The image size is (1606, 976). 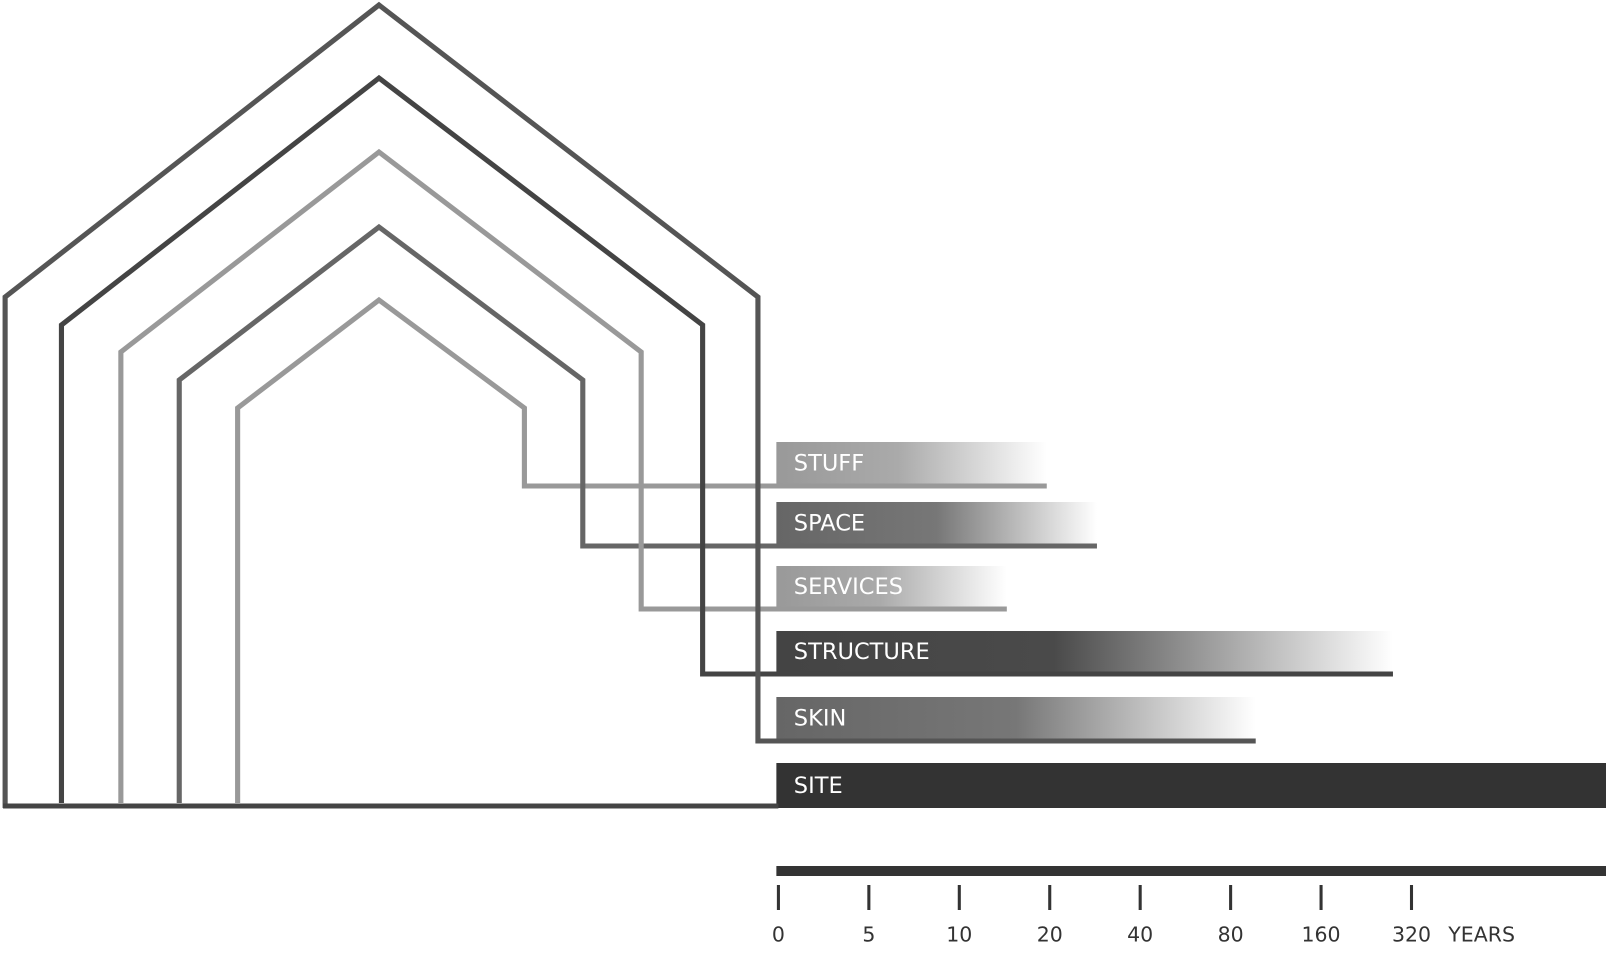 What do you see at coordinates (1231, 935) in the screenshot?
I see `scale-label: 80` at bounding box center [1231, 935].